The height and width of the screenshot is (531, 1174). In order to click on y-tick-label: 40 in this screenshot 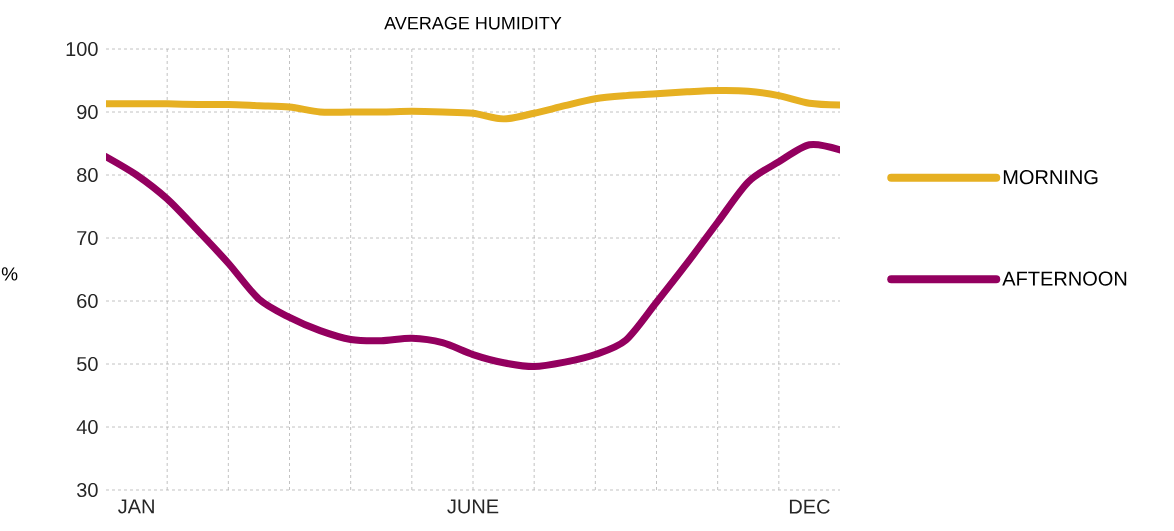, I will do `click(87, 427)`.